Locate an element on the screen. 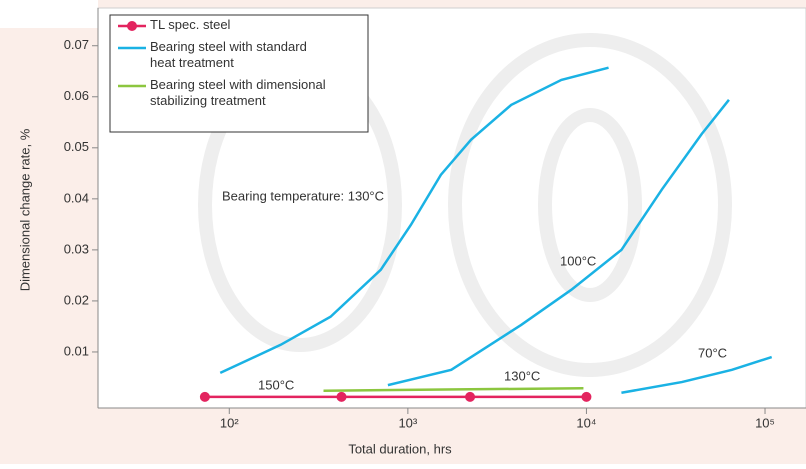 Image resolution: width=806 pixels, height=469 pixels. y-tick-label: 0.03 is located at coordinates (76, 248).